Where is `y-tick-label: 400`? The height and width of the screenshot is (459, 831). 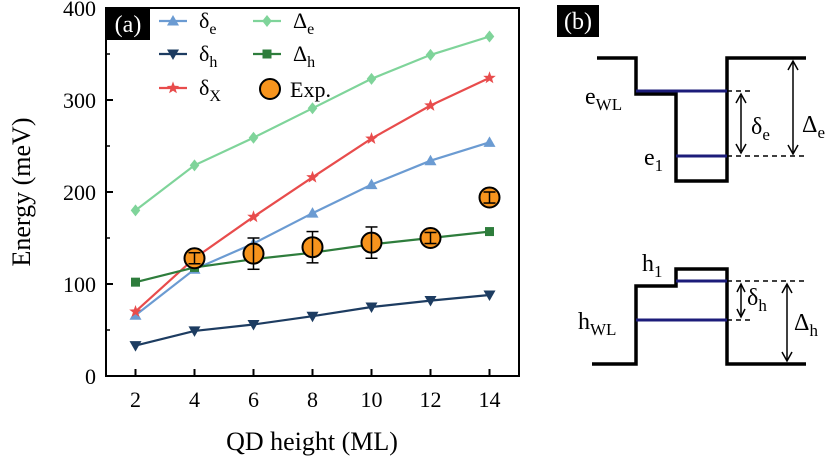 y-tick-label: 400 is located at coordinates (79, 10).